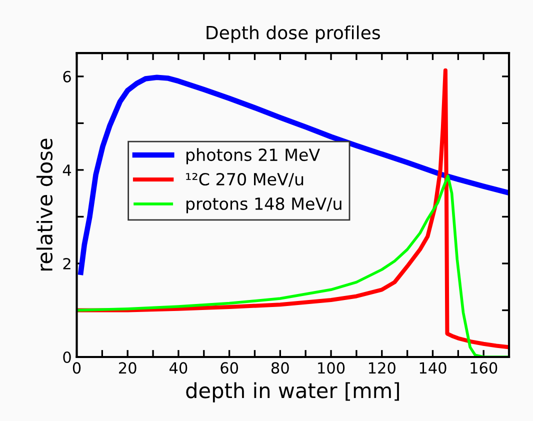 The image size is (533, 421). I want to click on legend-label: protons 148 MeV/u, so click(264, 205).